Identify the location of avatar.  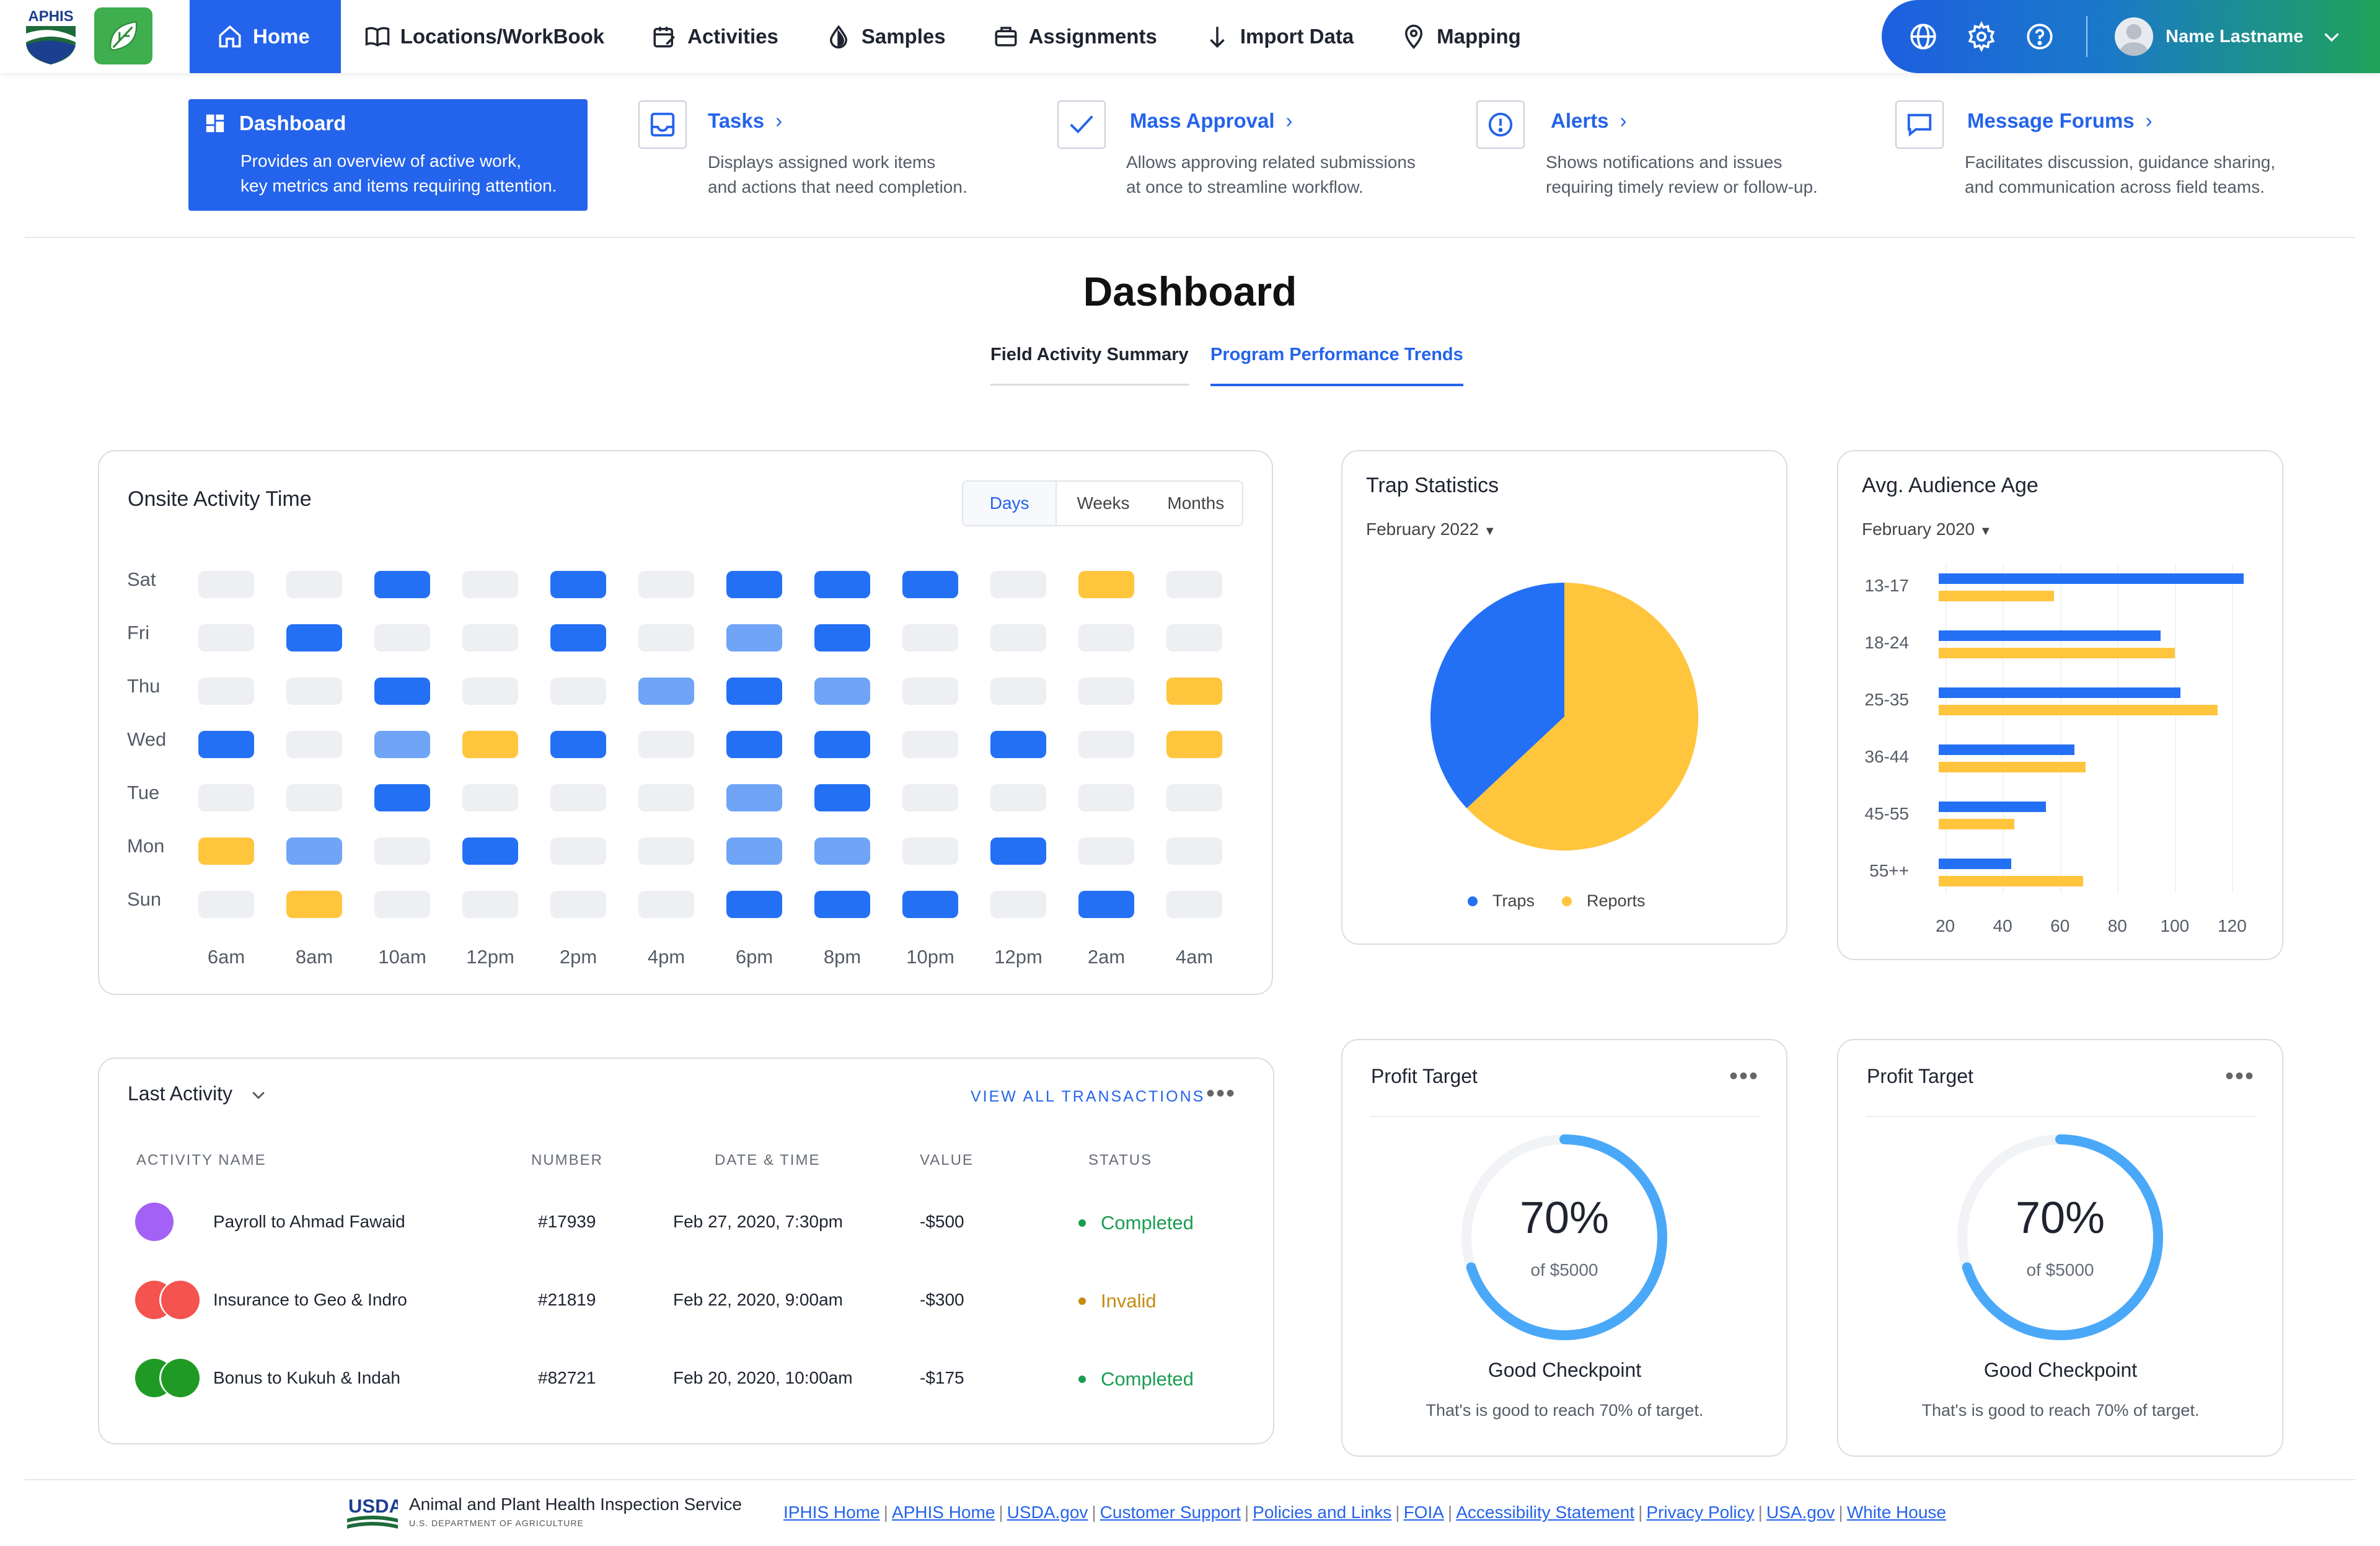
(2134, 36).